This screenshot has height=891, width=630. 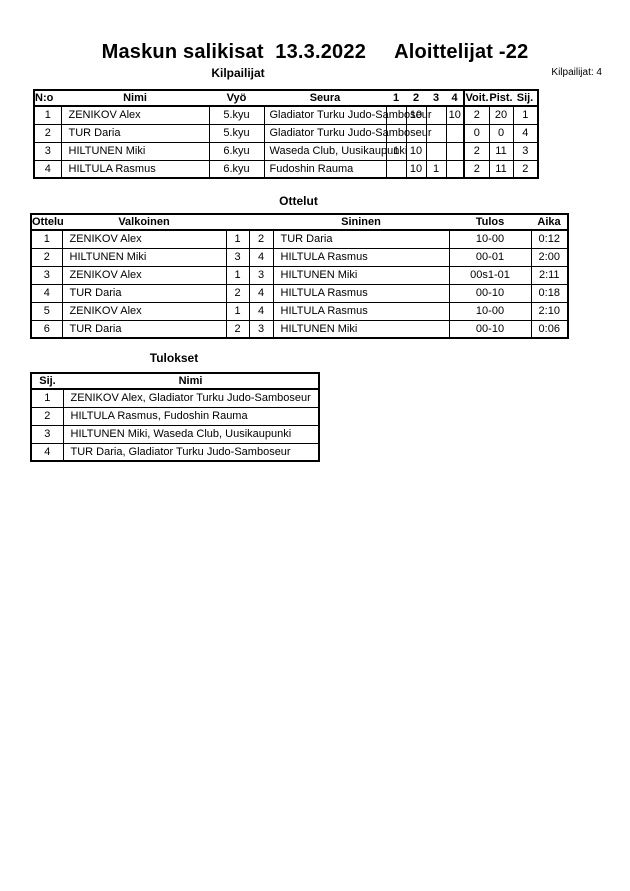 What do you see at coordinates (361, 222) in the screenshot?
I see `col-header-sininen: Sininen` at bounding box center [361, 222].